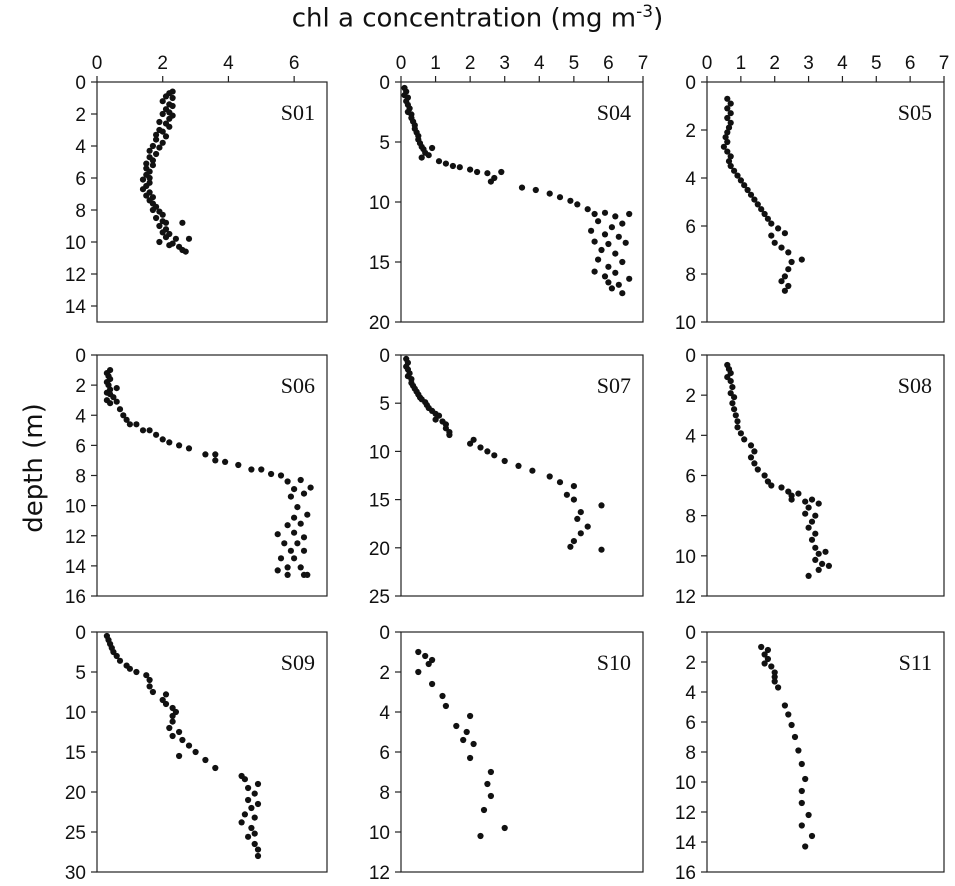 This screenshot has width=955, height=886. Describe the element at coordinates (379, 501) in the screenshot. I see `y-tick-label: 15` at that location.